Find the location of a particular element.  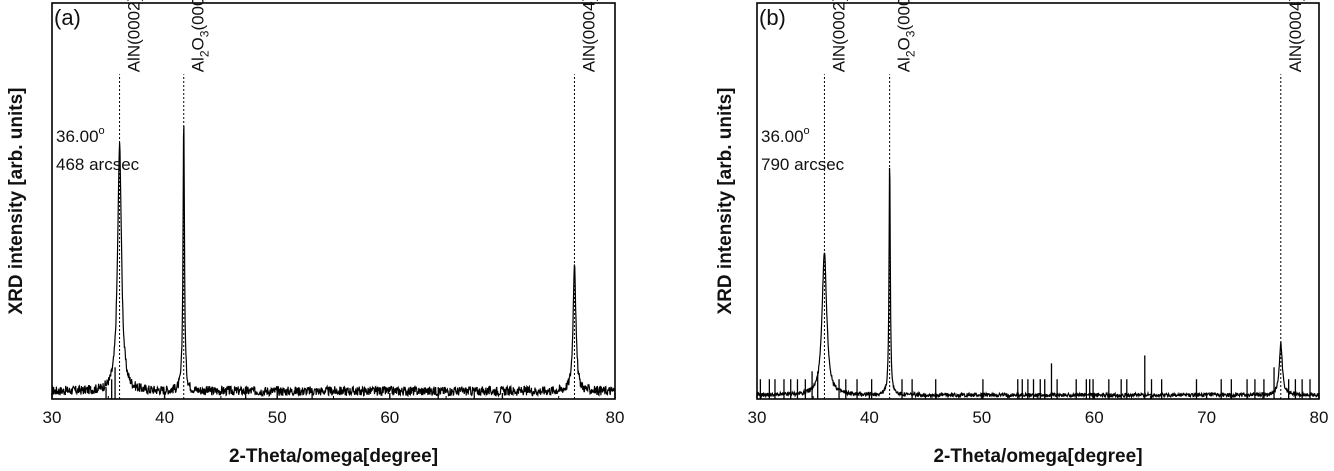

chart-b-annotation-angle: 36.00o is located at coordinates (785, 135).